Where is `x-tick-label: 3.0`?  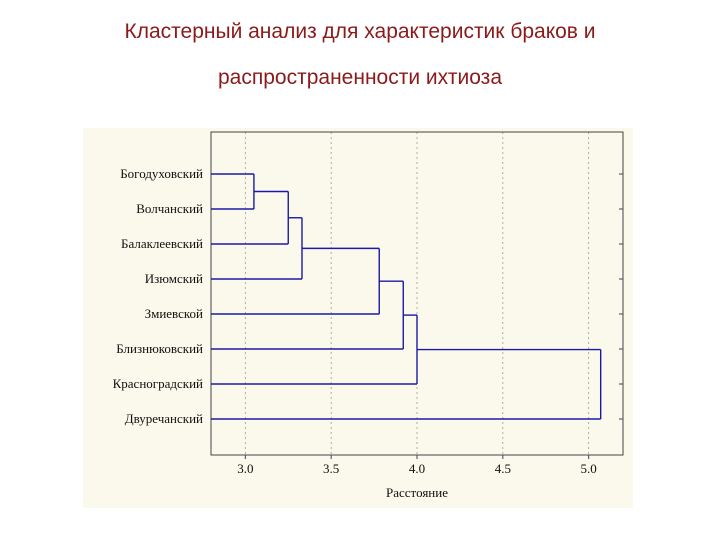
x-tick-label: 3.0 is located at coordinates (245, 468).